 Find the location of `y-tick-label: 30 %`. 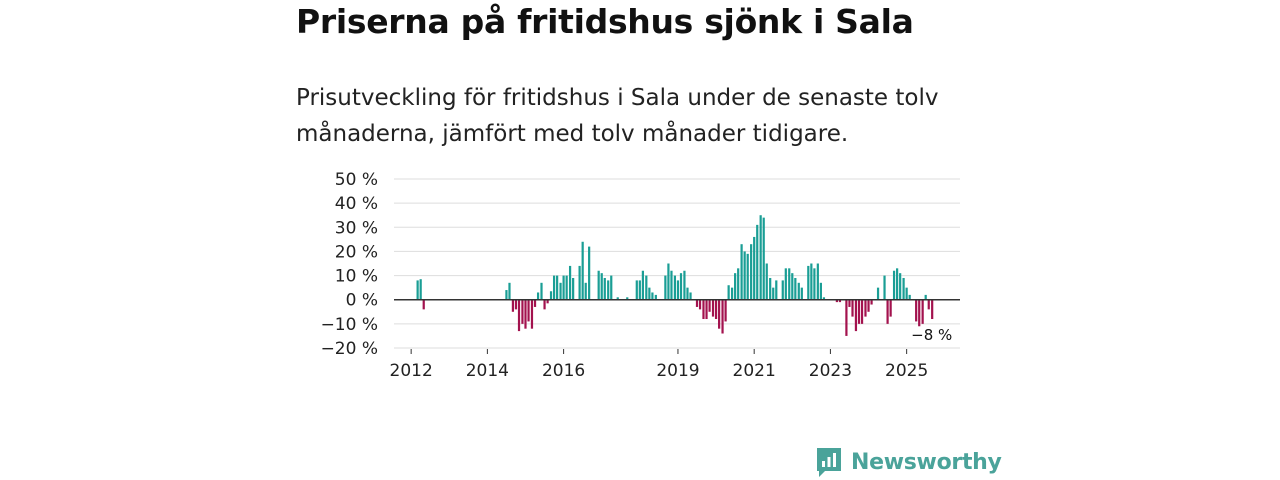

y-tick-label: 30 % is located at coordinates (356, 228).